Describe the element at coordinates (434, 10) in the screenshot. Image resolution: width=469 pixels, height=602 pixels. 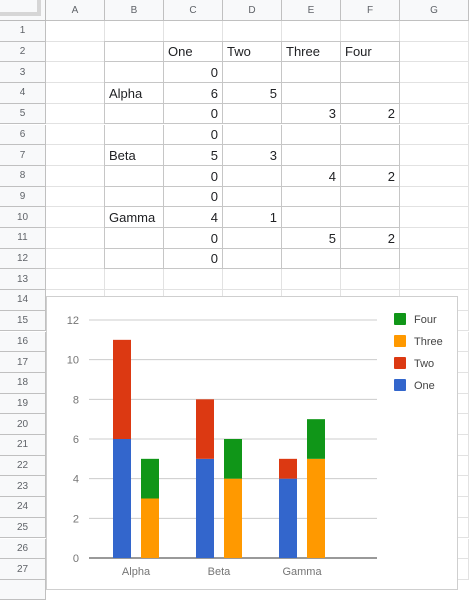
I see `column-header-g: G` at that location.